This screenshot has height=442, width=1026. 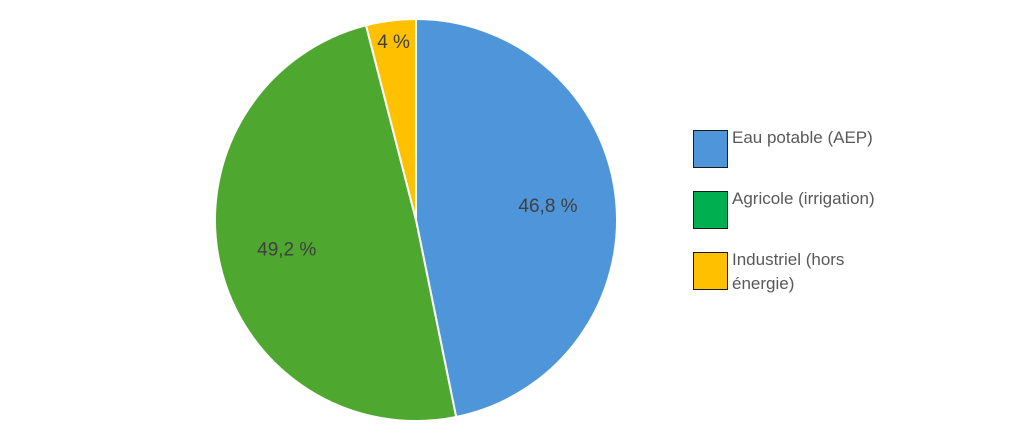 What do you see at coordinates (710, 149) in the screenshot?
I see `legend-swatch-eau-potable` at bounding box center [710, 149].